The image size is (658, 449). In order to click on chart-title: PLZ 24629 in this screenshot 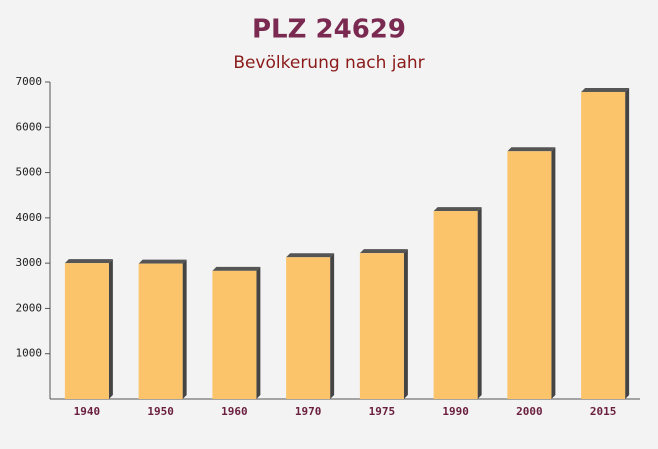, I will do `click(329, 30)`.